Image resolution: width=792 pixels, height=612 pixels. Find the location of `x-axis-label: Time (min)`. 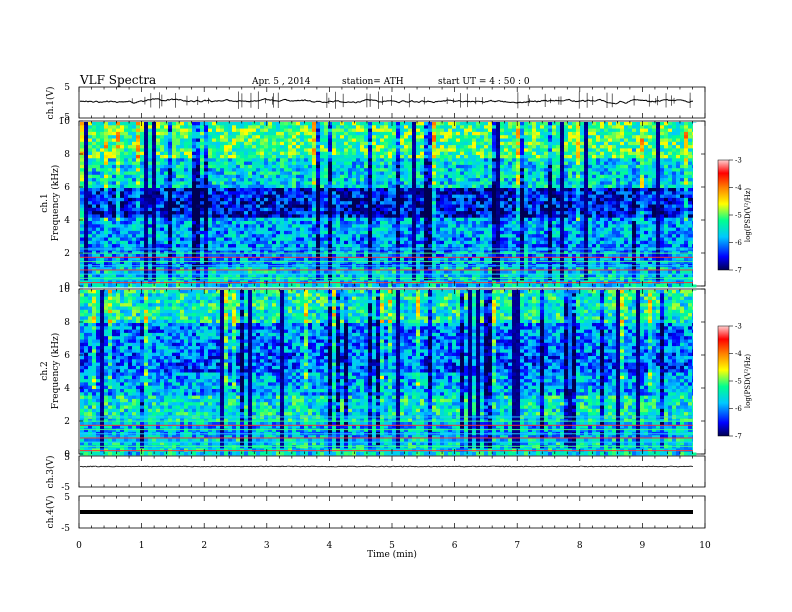

x-axis-label: Time (min) is located at coordinates (392, 554).